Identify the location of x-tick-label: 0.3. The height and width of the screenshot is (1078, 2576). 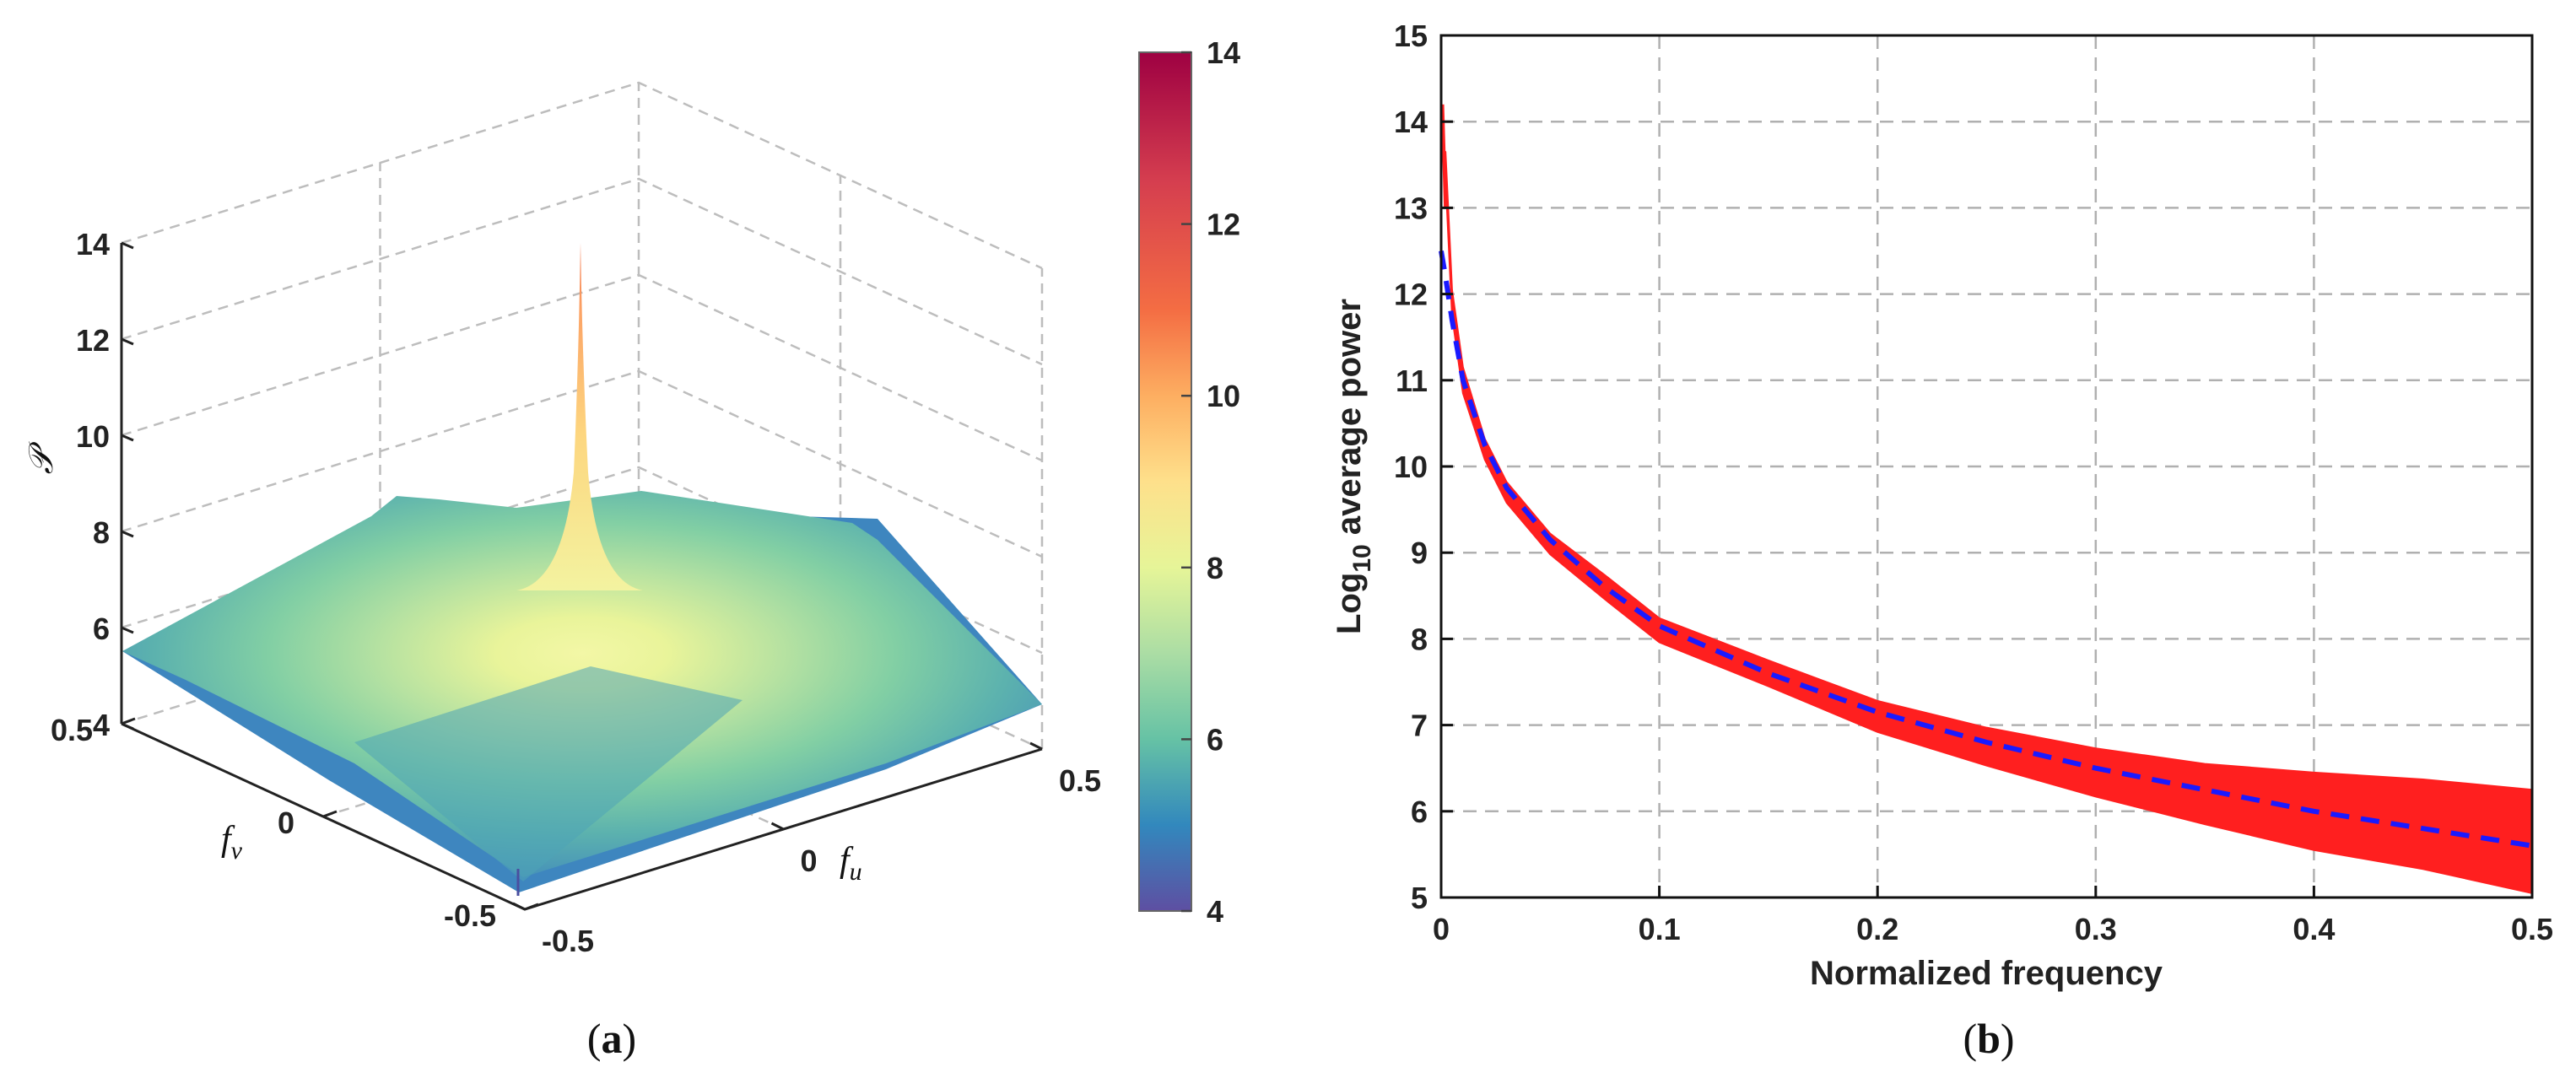
(2096, 929).